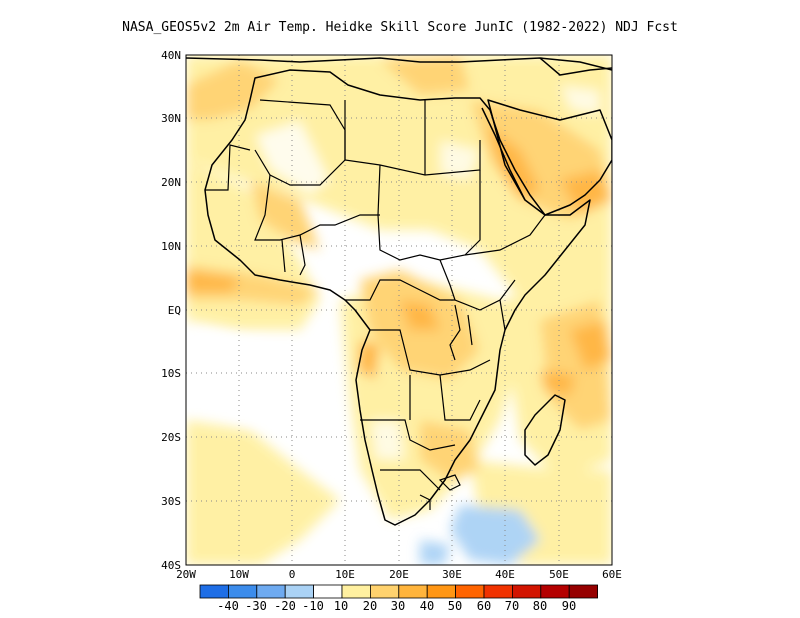 Image resolution: width=800 pixels, height=618 pixels. Describe the element at coordinates (427, 606) in the screenshot. I see `colorbar-label: 40` at that location.